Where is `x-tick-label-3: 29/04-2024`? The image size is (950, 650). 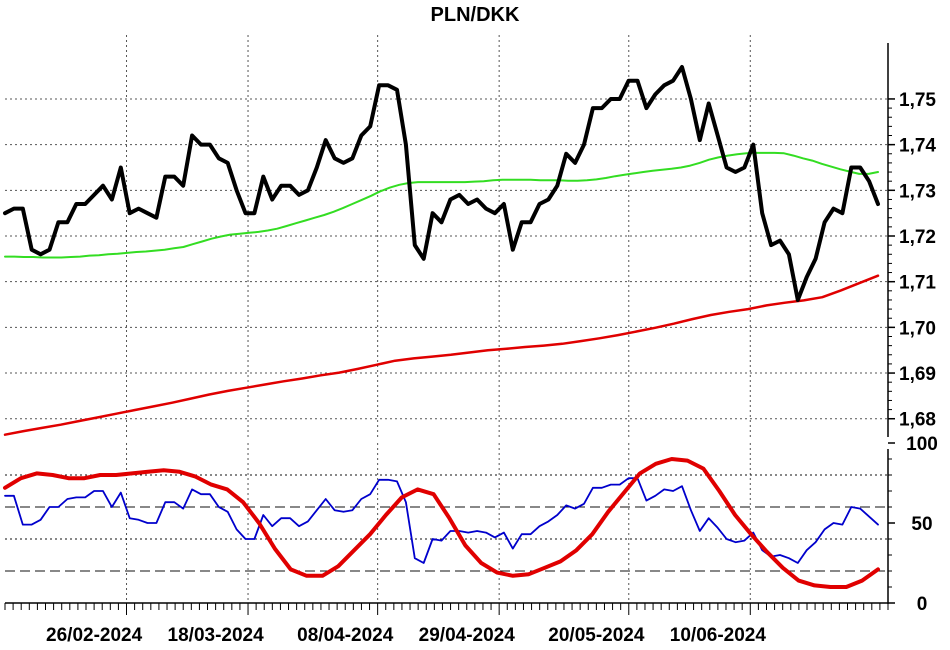 x-tick-label-3: 29/04-2024 is located at coordinates (467, 635).